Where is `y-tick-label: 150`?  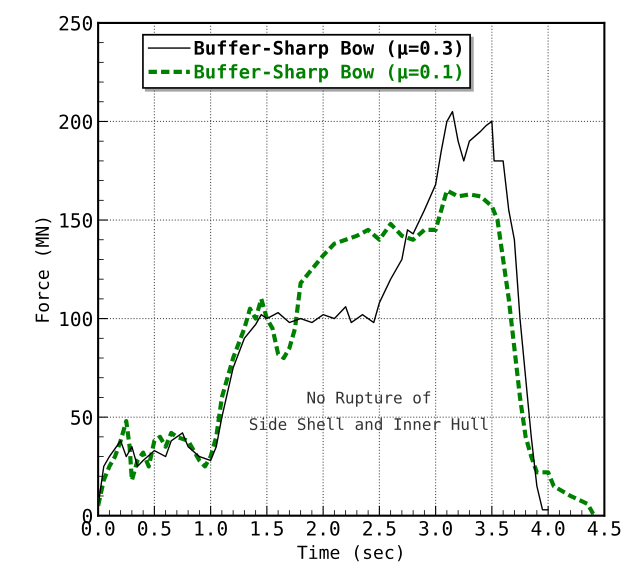
y-tick-label: 150 is located at coordinates (76, 220).